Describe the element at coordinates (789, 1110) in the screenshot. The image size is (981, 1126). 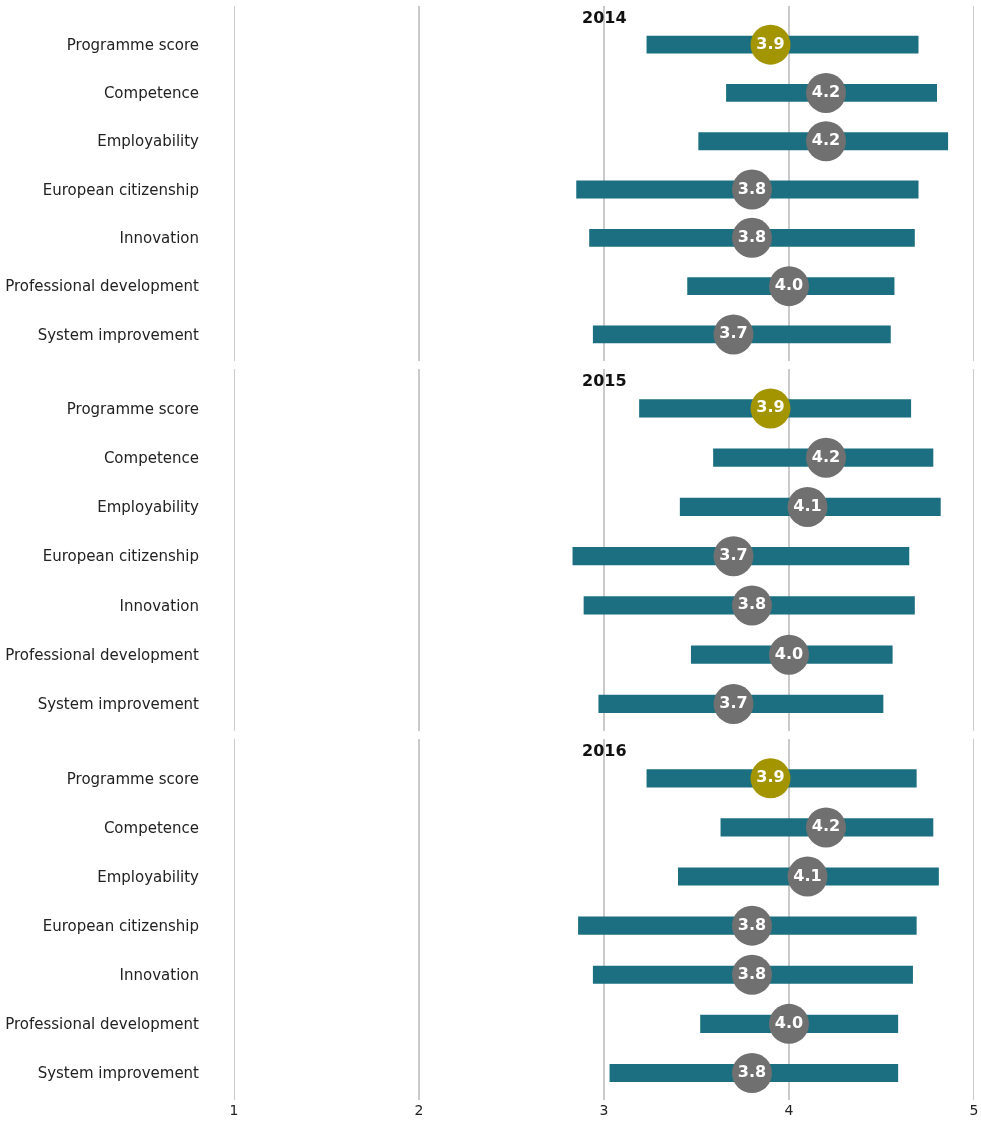
I see `x-tick-label: 4` at that location.